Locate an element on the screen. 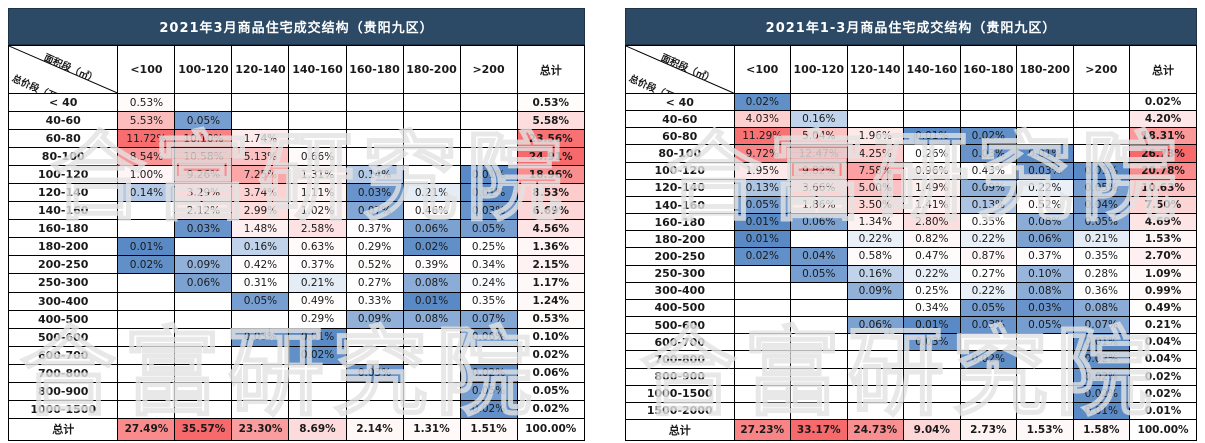 The width and height of the screenshot is (1205, 443). column-total-cell: 8.69% is located at coordinates (317, 429).